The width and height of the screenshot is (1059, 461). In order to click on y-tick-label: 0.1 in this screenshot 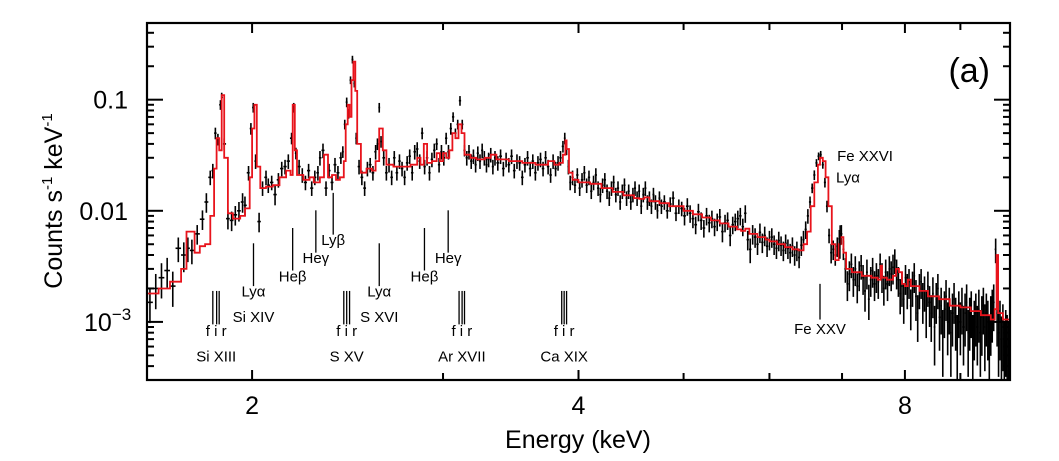, I will do `click(110, 101)`.